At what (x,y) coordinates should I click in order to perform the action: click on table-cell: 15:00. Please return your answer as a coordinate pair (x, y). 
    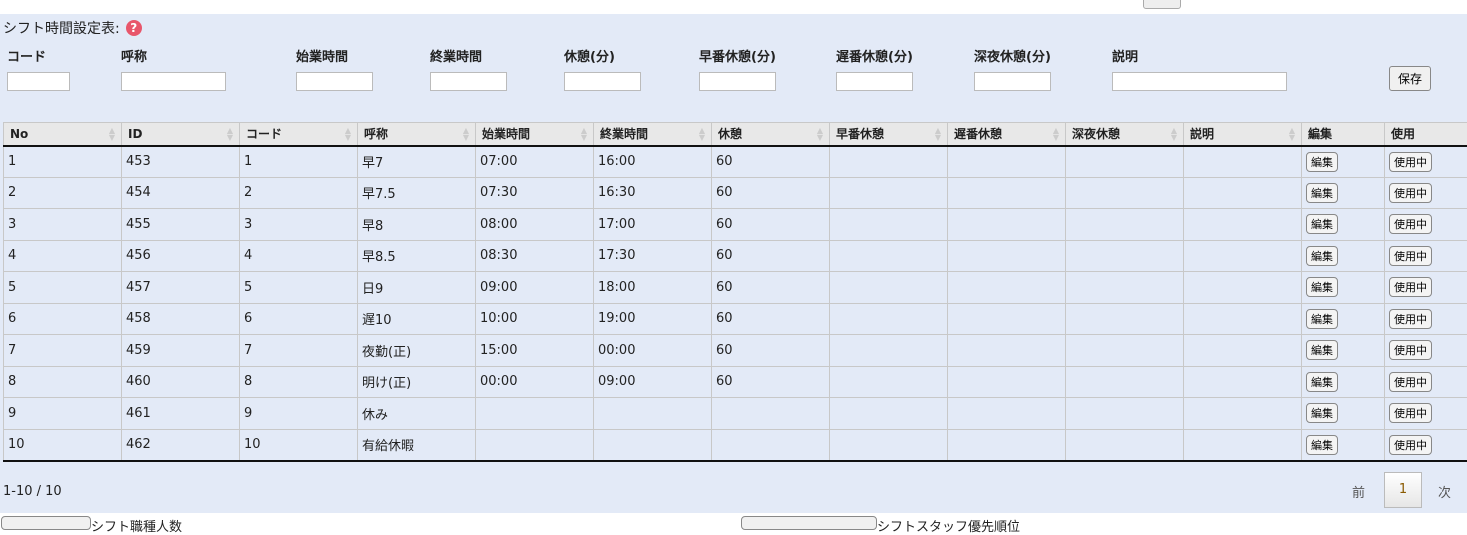
    Looking at the image, I should click on (535, 351).